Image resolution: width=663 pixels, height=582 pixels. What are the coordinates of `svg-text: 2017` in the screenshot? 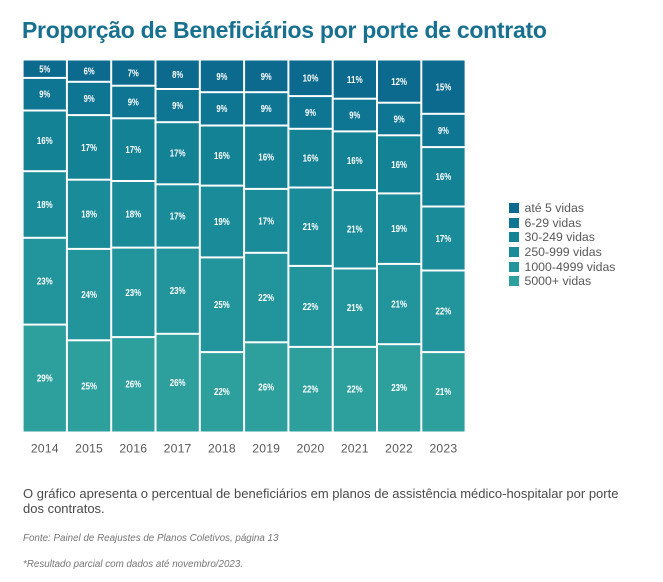 It's located at (178, 448).